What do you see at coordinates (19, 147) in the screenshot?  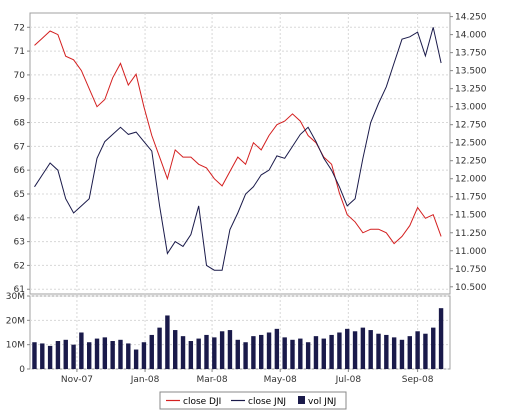 I see `left-tick-label: 67` at bounding box center [19, 147].